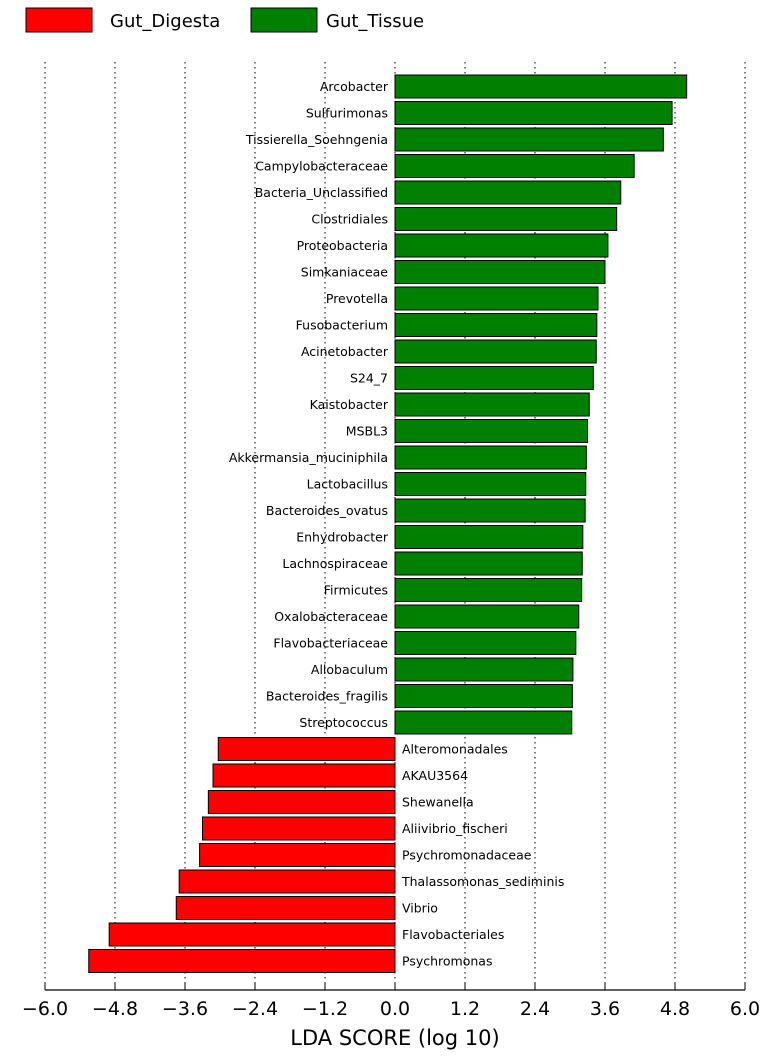  What do you see at coordinates (331, 616) in the screenshot?
I see `bar-label: Oxalobacteraceae` at bounding box center [331, 616].